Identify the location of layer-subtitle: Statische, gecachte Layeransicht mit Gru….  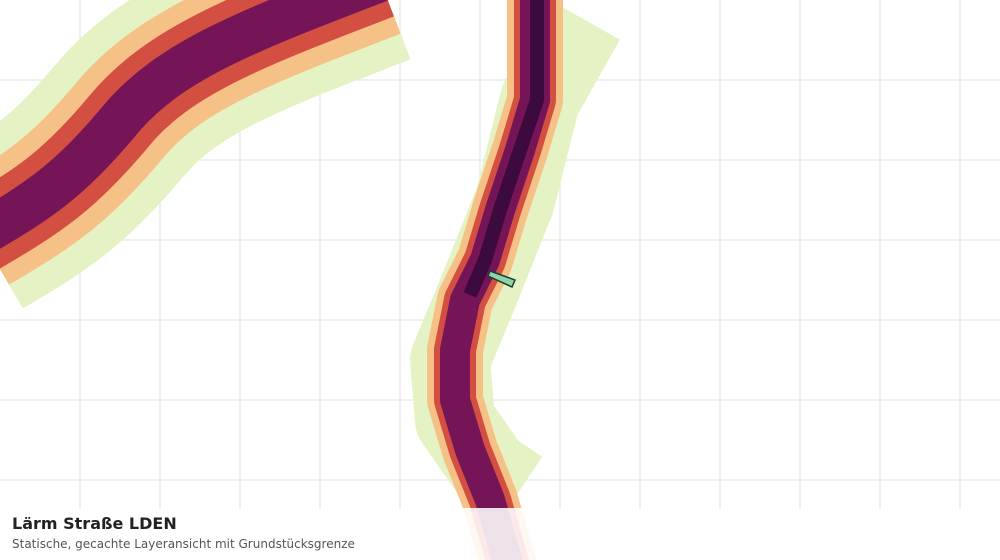
(183, 544).